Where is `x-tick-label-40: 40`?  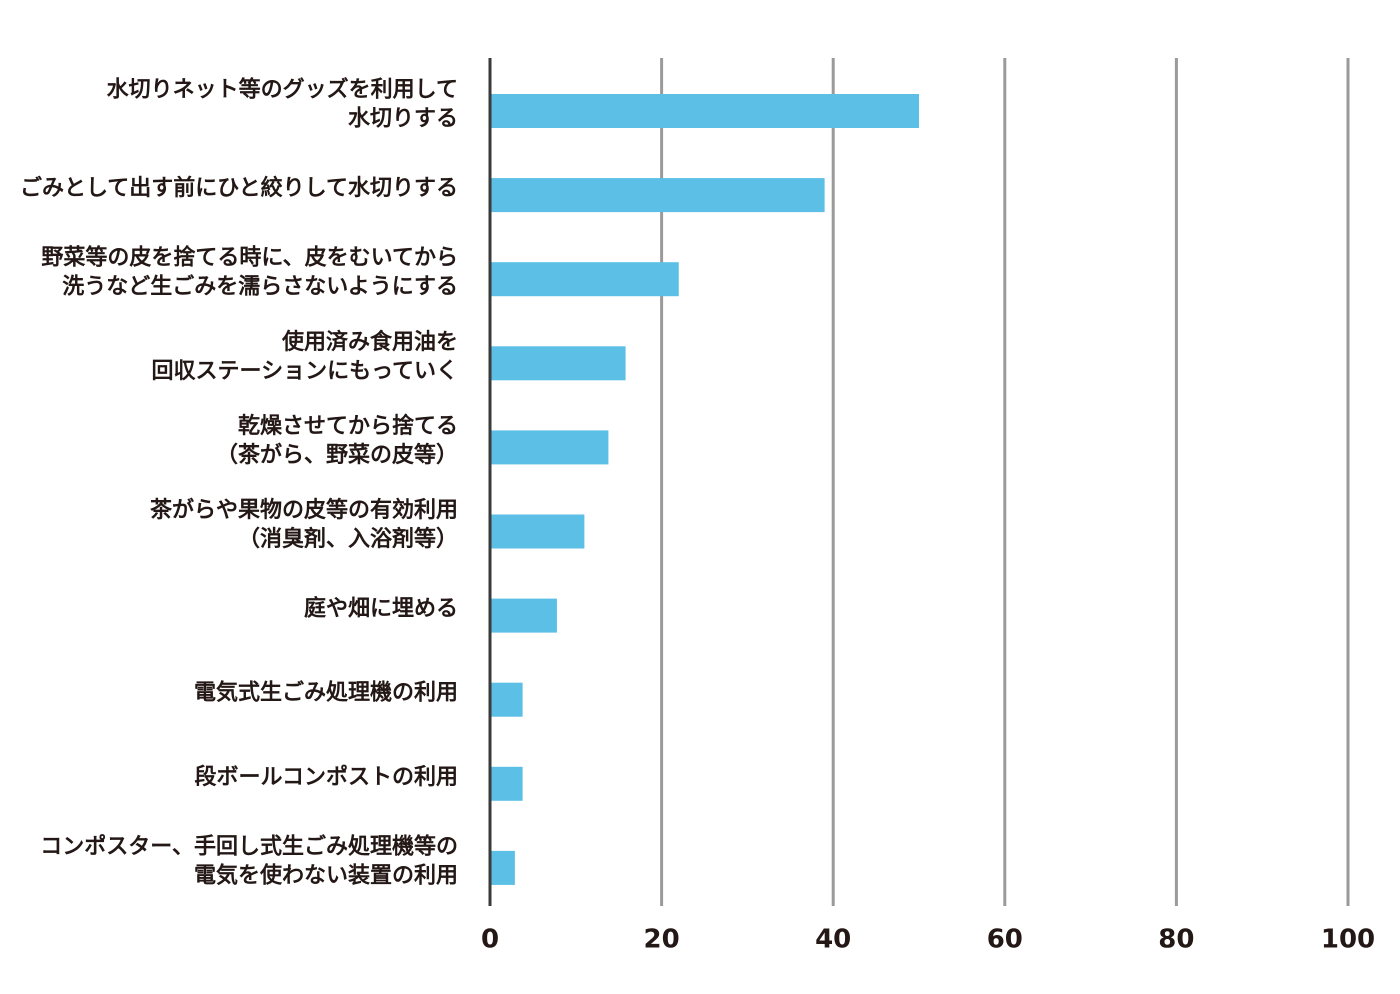
x-tick-label-40: 40 is located at coordinates (833, 940).